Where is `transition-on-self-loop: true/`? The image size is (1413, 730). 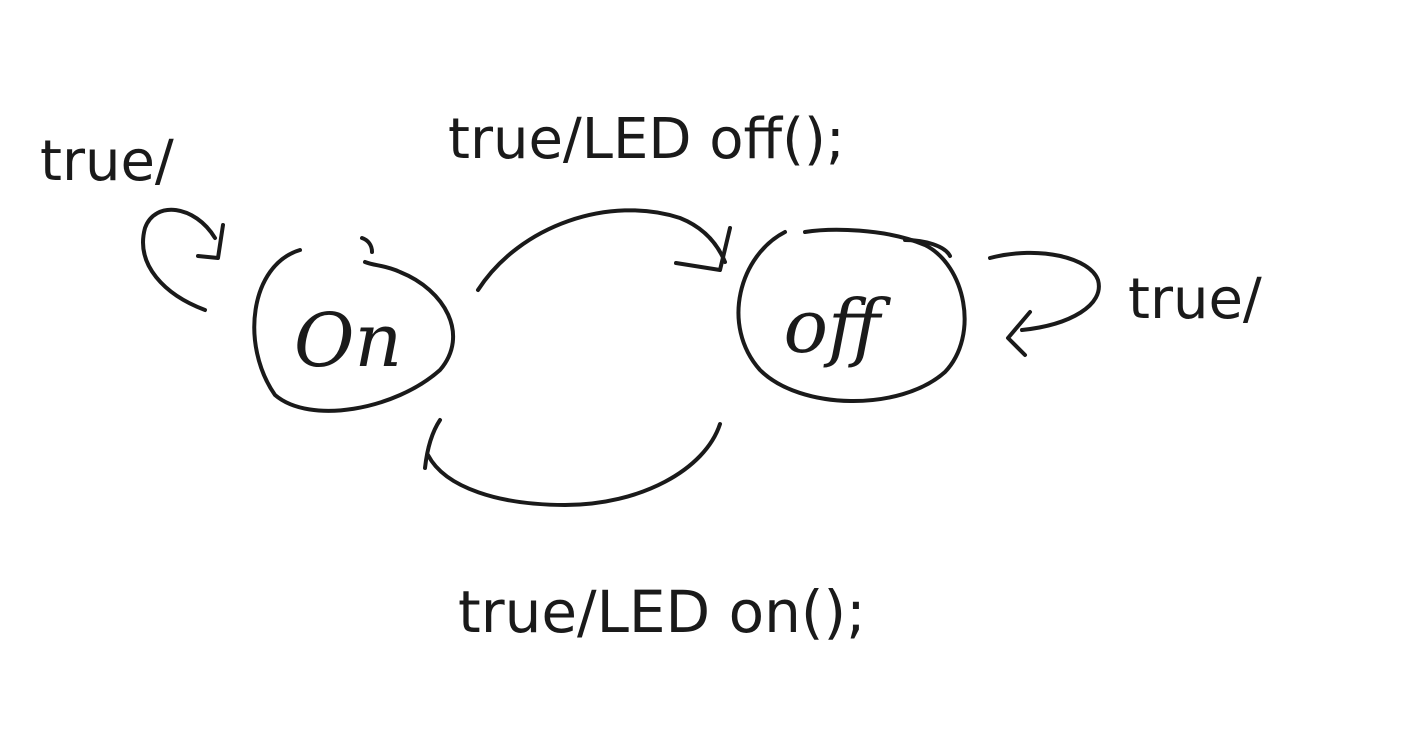
transition-on-self-loop: true/ is located at coordinates (132, 220).